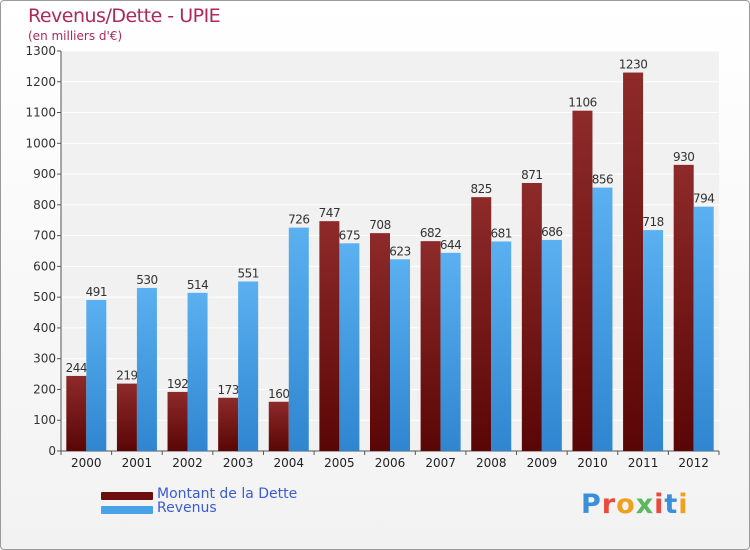 The image size is (750, 550). Describe the element at coordinates (197, 285) in the screenshot. I see `data-label: 514` at that location.